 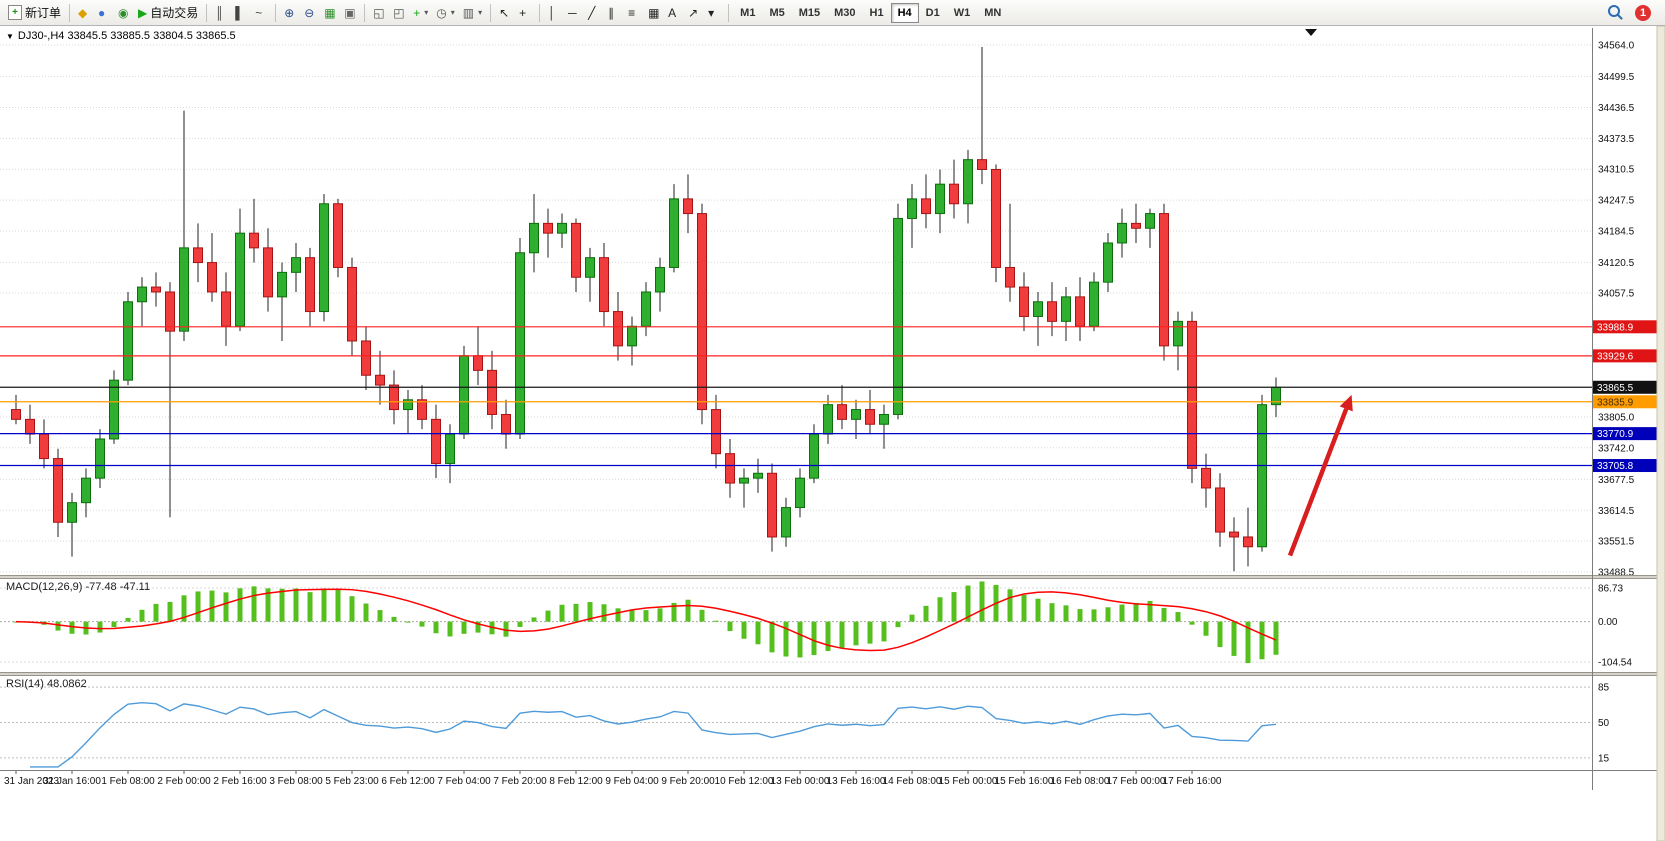 I want to click on time-label: 2 Feb 16:00, so click(x=240, y=781).